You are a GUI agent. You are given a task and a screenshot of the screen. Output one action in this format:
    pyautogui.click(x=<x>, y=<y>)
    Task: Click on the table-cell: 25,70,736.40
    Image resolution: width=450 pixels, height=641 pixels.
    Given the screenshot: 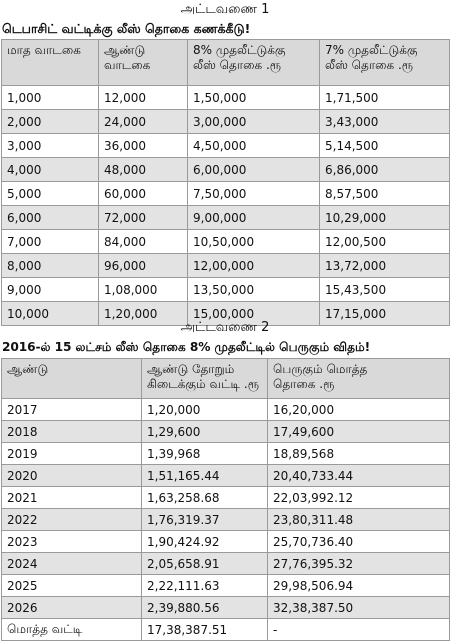 What is the action you would take?
    pyautogui.click(x=358, y=541)
    